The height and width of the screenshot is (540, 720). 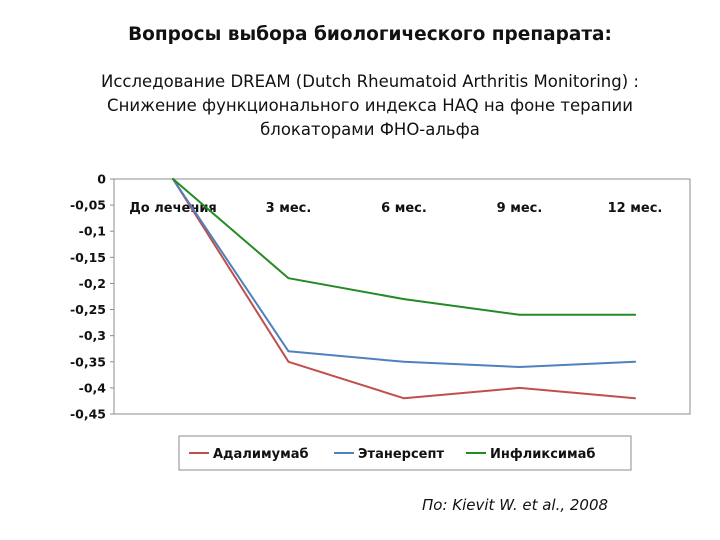 What do you see at coordinates (404, 208) in the screenshot?
I see `x-category-label: 6 мес.` at bounding box center [404, 208].